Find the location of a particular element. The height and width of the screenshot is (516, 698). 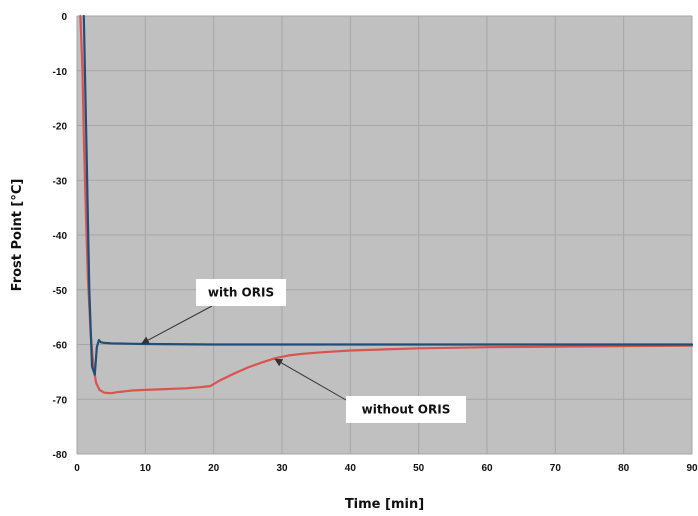

x-tick-label: 70 is located at coordinates (556, 468).